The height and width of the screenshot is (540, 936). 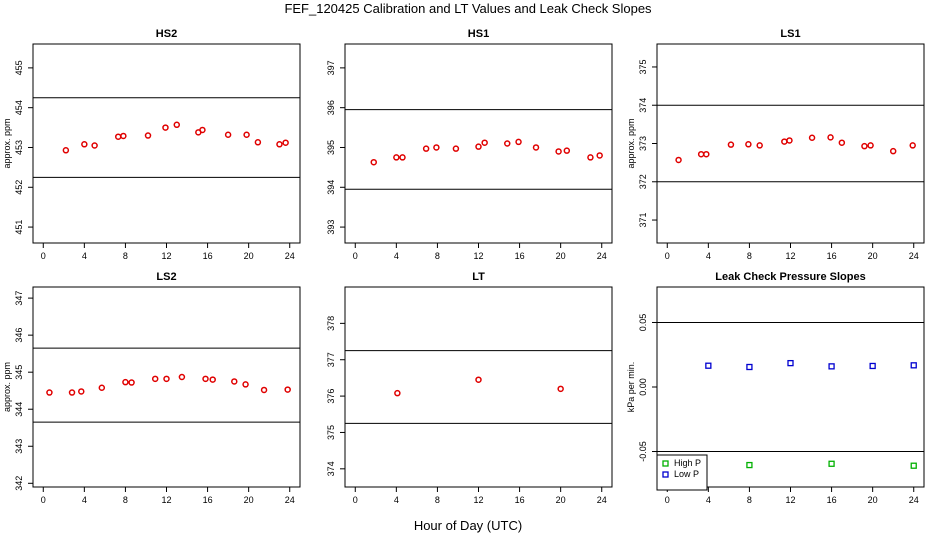 I want to click on y-tick-label: 0.00, so click(x=643, y=387).